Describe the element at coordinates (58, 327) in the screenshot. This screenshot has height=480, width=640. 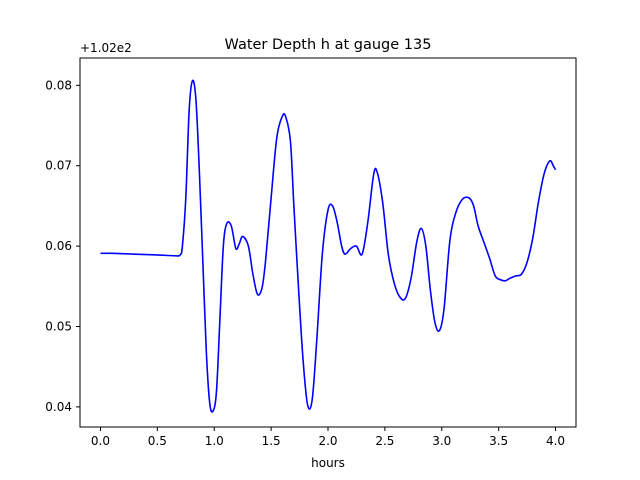
I see `y-tick-label: 0.05` at that location.